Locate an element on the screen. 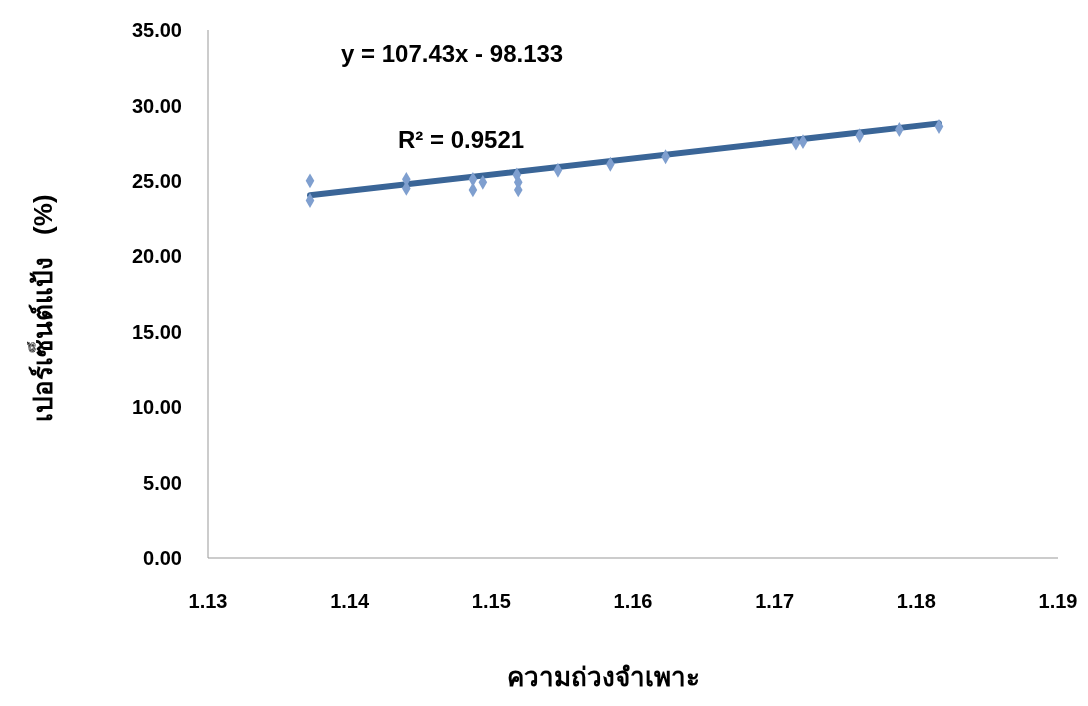 Image resolution: width=1088 pixels, height=706 pixels. x-tick-label: 1.19 is located at coordinates (1058, 601).